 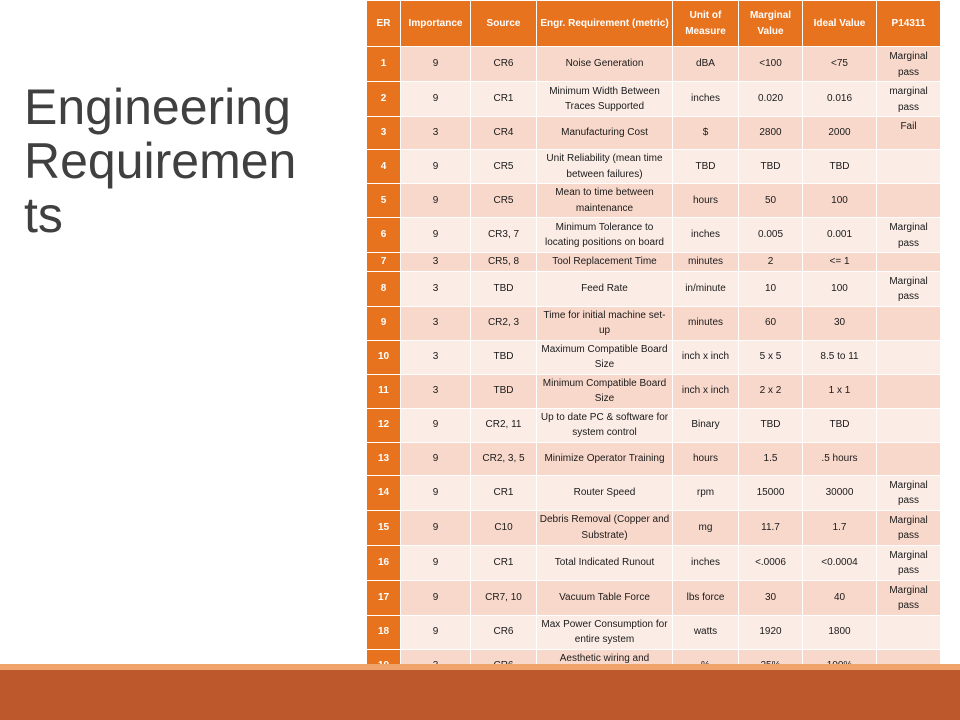 I want to click on header-unit: Unit of Measure, so click(x=705, y=23).